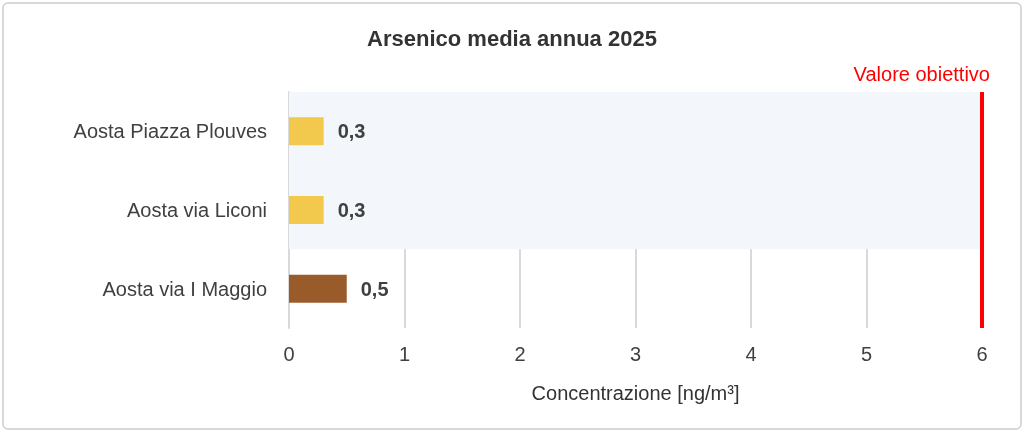  What do you see at coordinates (982, 354) in the screenshot?
I see `x-tick-label: 6` at bounding box center [982, 354].